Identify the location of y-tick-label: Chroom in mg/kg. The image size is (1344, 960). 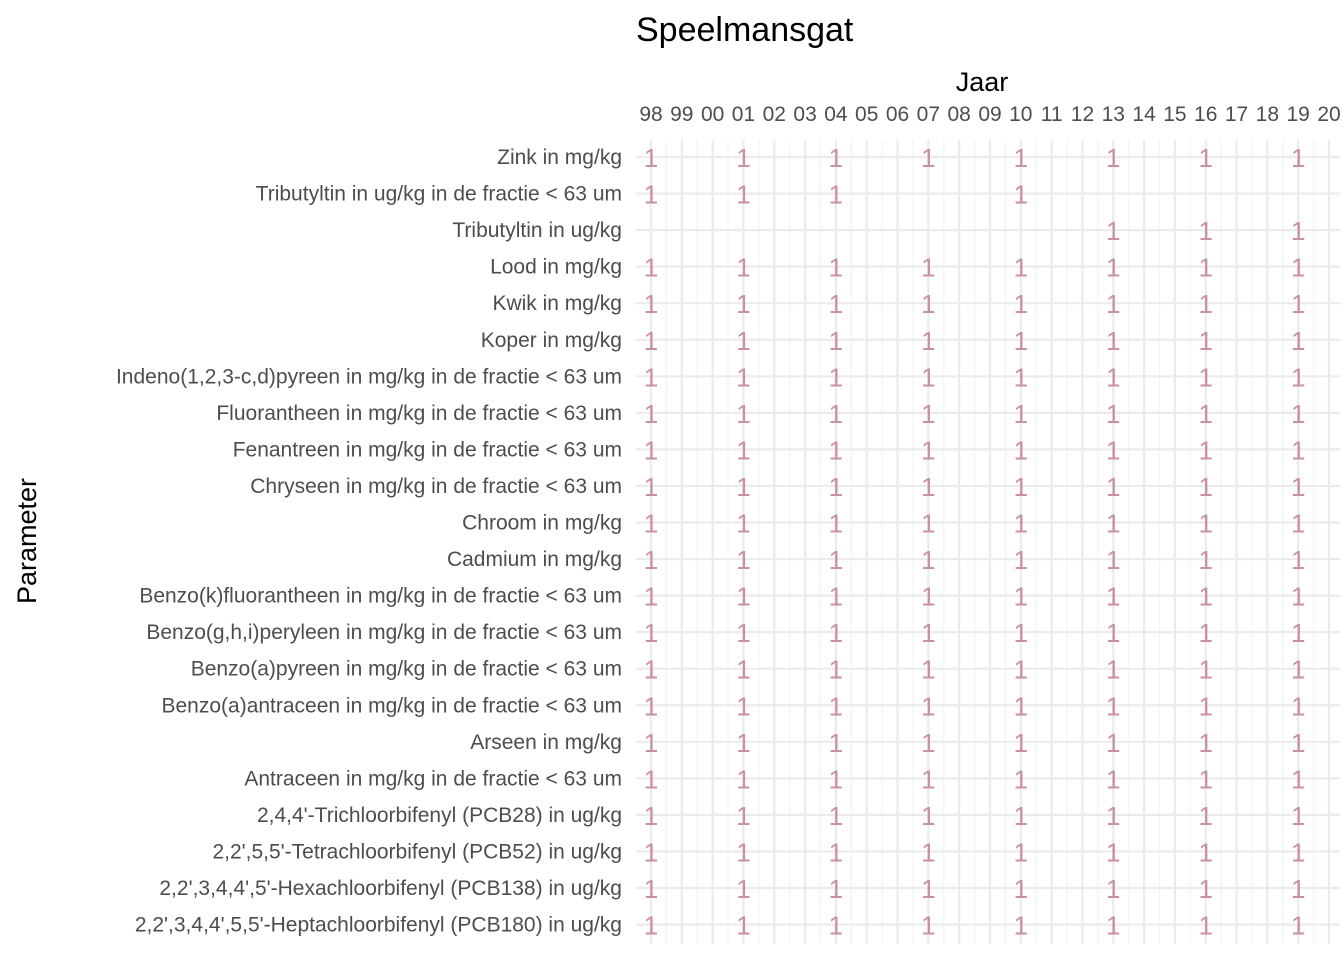
(542, 523).